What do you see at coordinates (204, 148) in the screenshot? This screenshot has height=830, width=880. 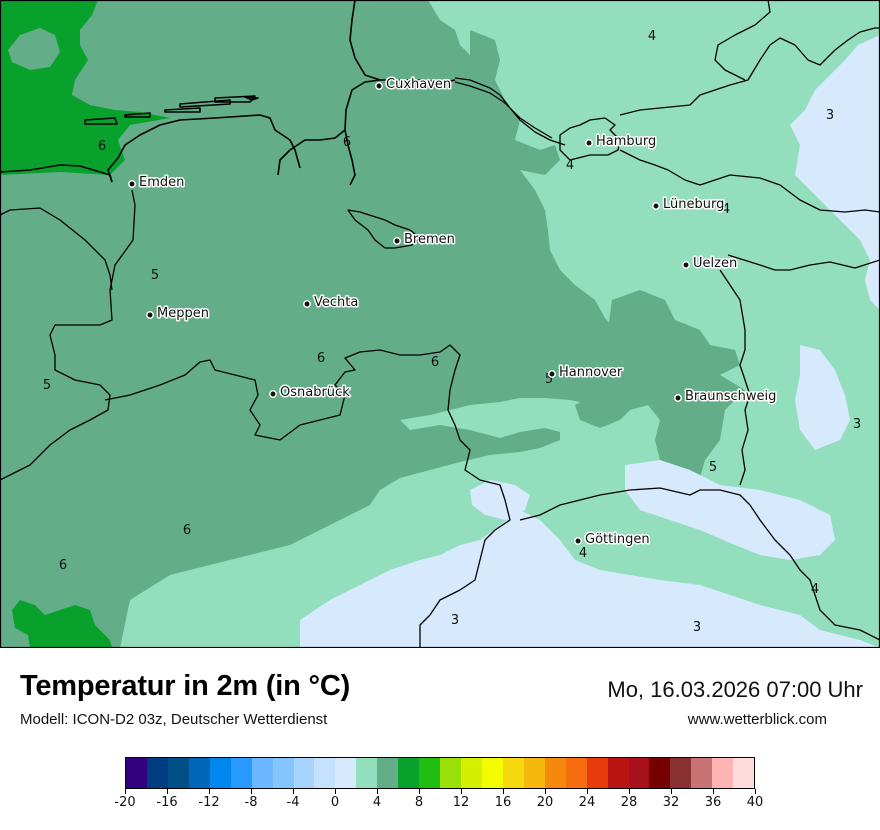 I see `coastline-ems` at bounding box center [204, 148].